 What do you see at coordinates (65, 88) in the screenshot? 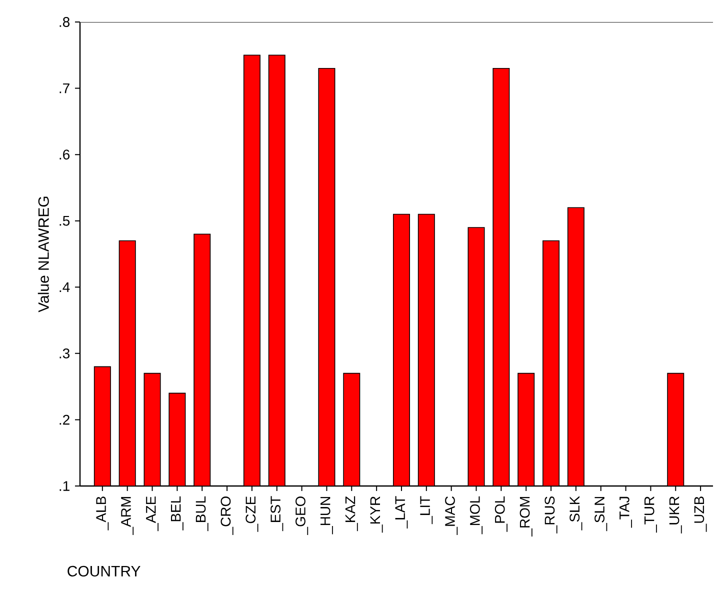
I see `y-tick-label: .7` at bounding box center [65, 88].